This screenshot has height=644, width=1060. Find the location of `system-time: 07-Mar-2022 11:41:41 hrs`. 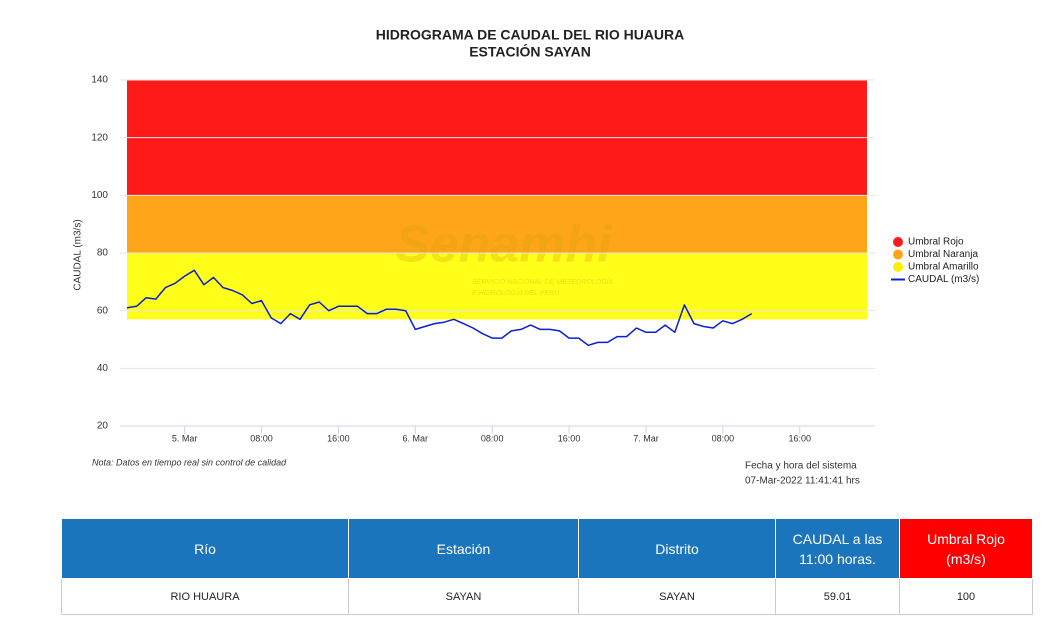

system-time: 07-Mar-2022 11:41:41 hrs is located at coordinates (802, 481).